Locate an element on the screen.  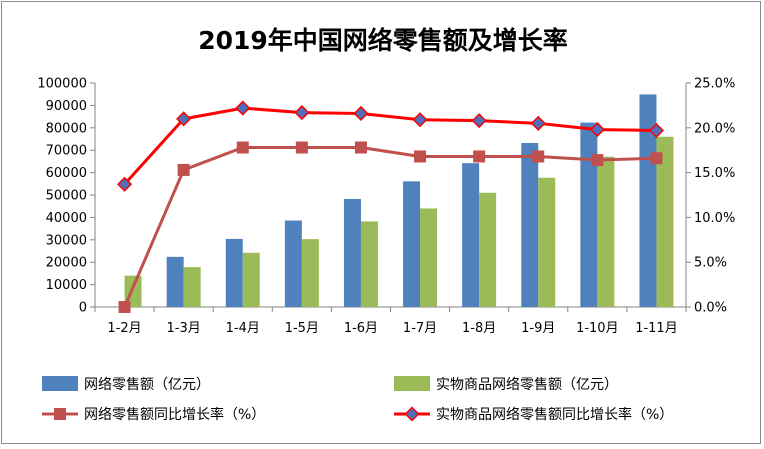
legend-marker-physical-goods-growth is located at coordinates (412, 414).